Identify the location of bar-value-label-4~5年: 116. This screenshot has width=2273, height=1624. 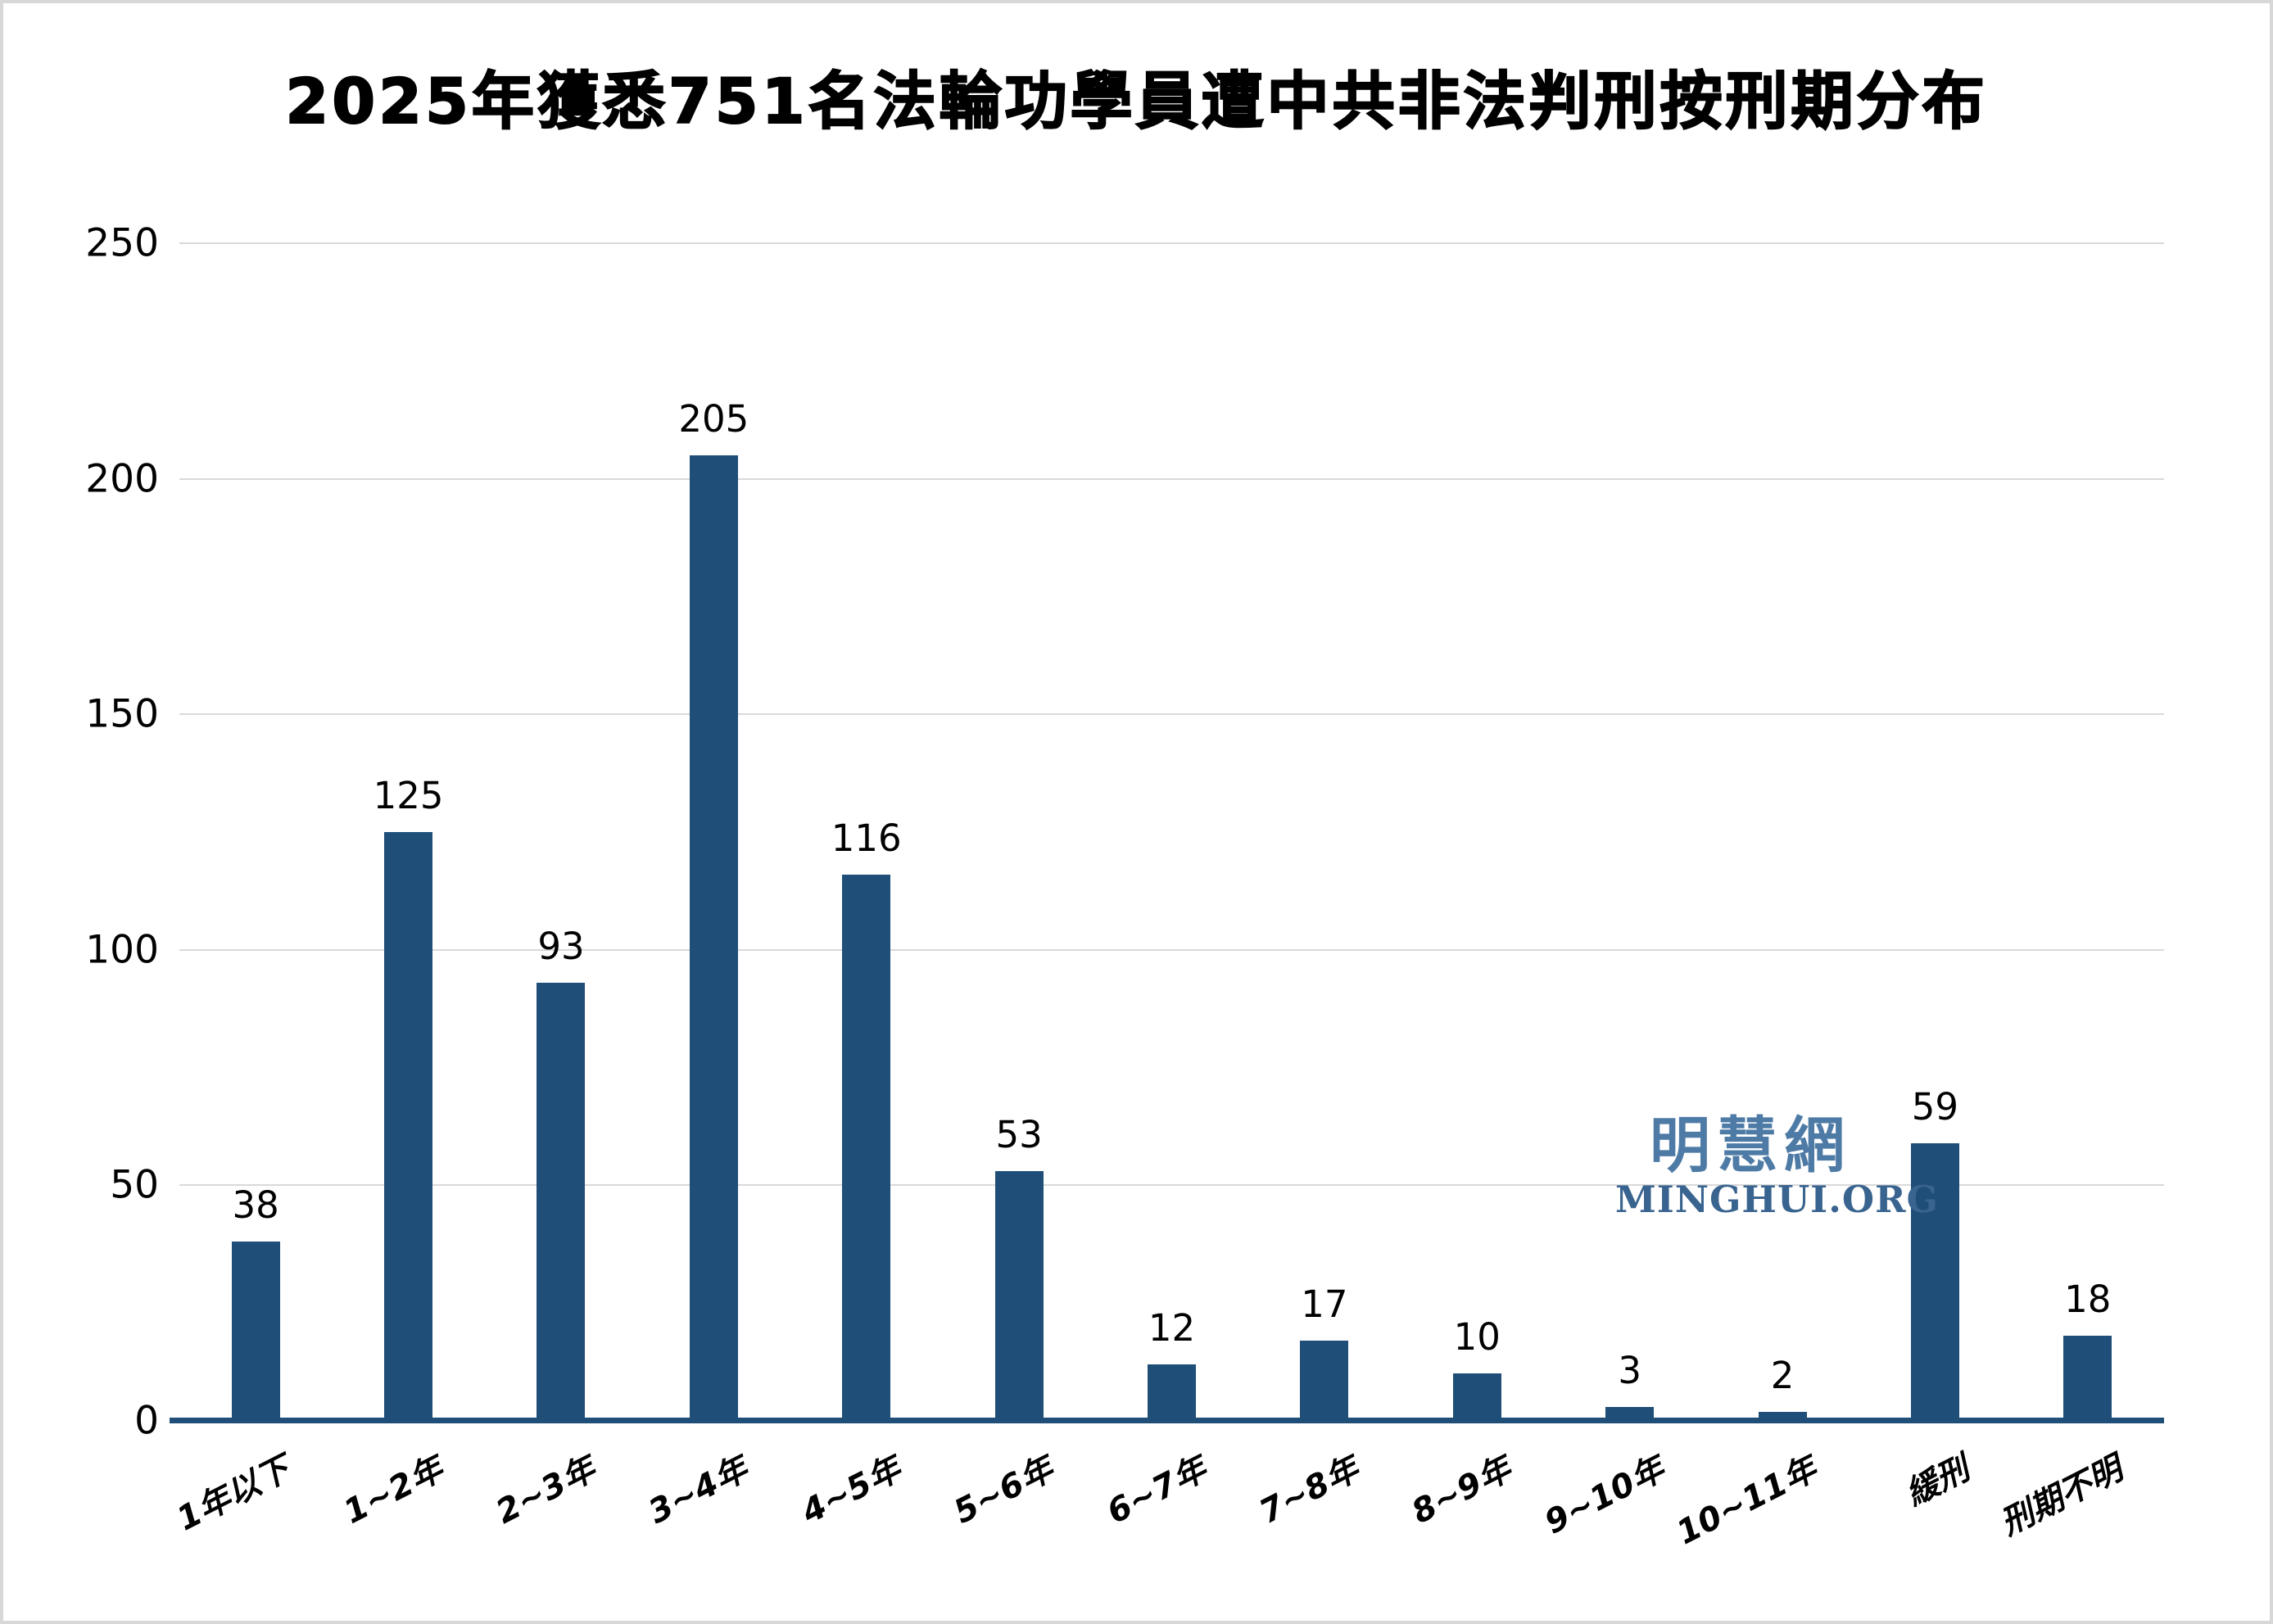
(866, 838).